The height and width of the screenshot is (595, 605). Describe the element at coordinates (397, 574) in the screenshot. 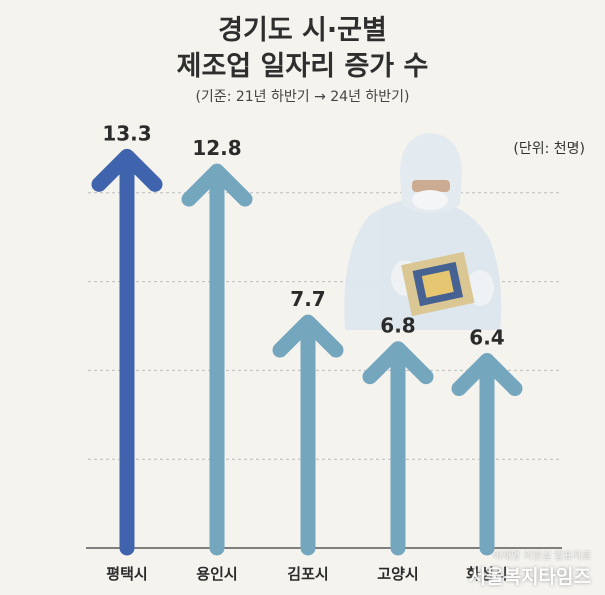

I see `category-label-4: 고양시` at that location.